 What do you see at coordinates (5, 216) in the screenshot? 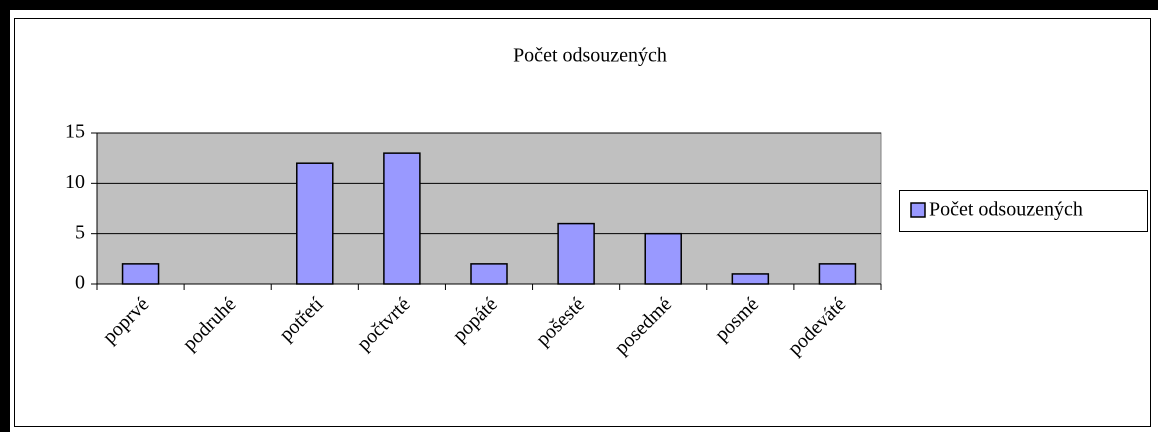
I see `frame-left` at bounding box center [5, 216].